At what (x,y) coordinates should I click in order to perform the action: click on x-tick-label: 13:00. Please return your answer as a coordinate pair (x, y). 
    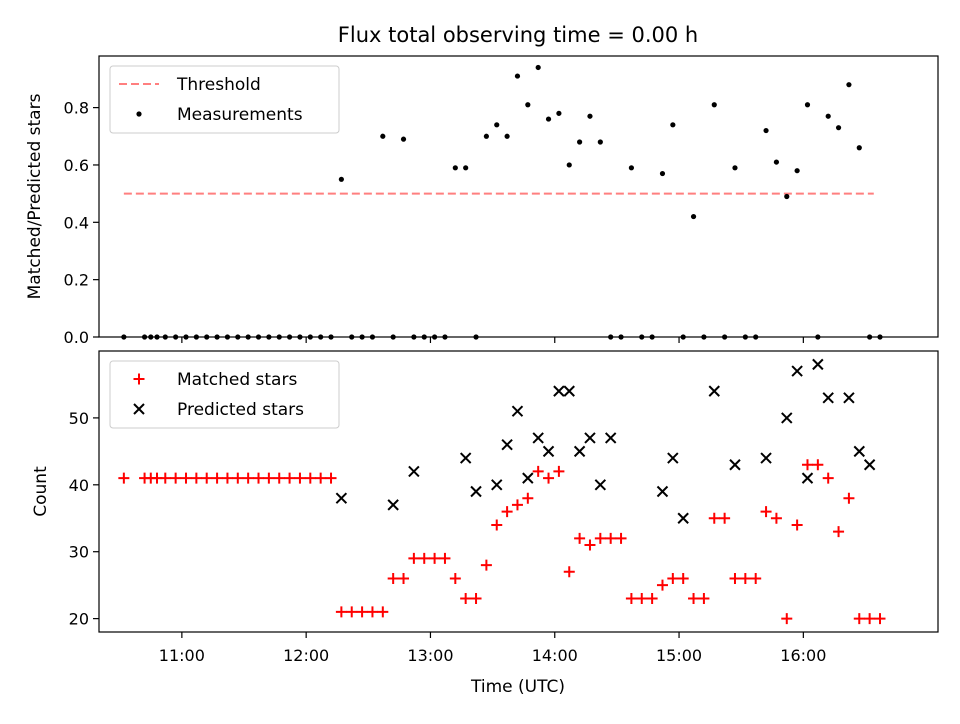
    Looking at the image, I should click on (430, 655).